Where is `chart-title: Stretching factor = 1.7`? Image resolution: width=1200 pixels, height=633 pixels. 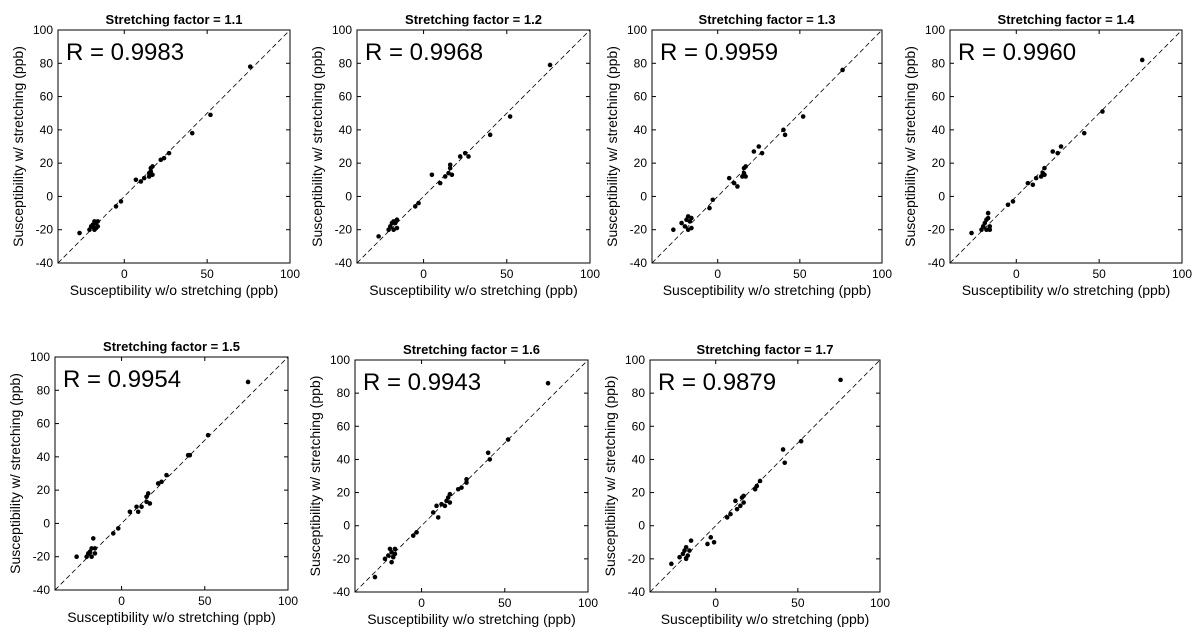
chart-title: Stretching factor = 1.7 is located at coordinates (765, 349).